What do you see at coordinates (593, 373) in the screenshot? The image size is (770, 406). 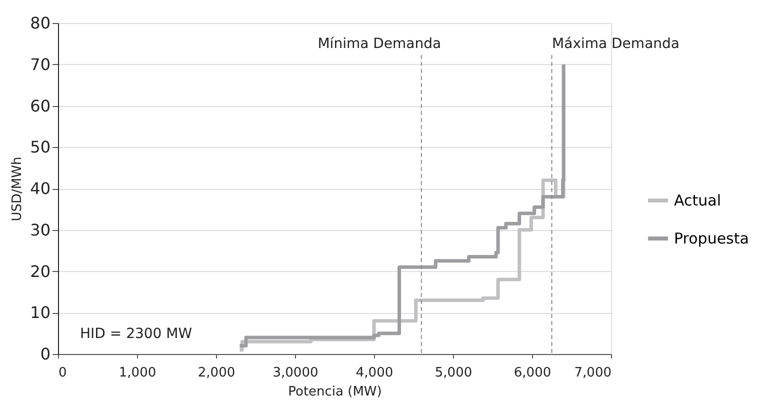 I see `x-tick-label: 7,000` at bounding box center [593, 373].